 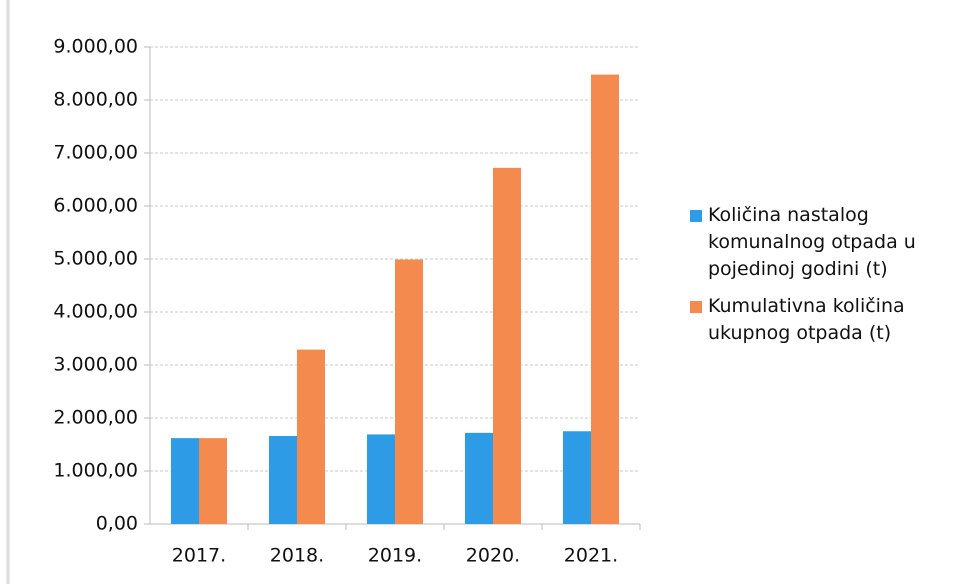 I want to click on y-tick-label: 0,00, so click(x=117, y=524).